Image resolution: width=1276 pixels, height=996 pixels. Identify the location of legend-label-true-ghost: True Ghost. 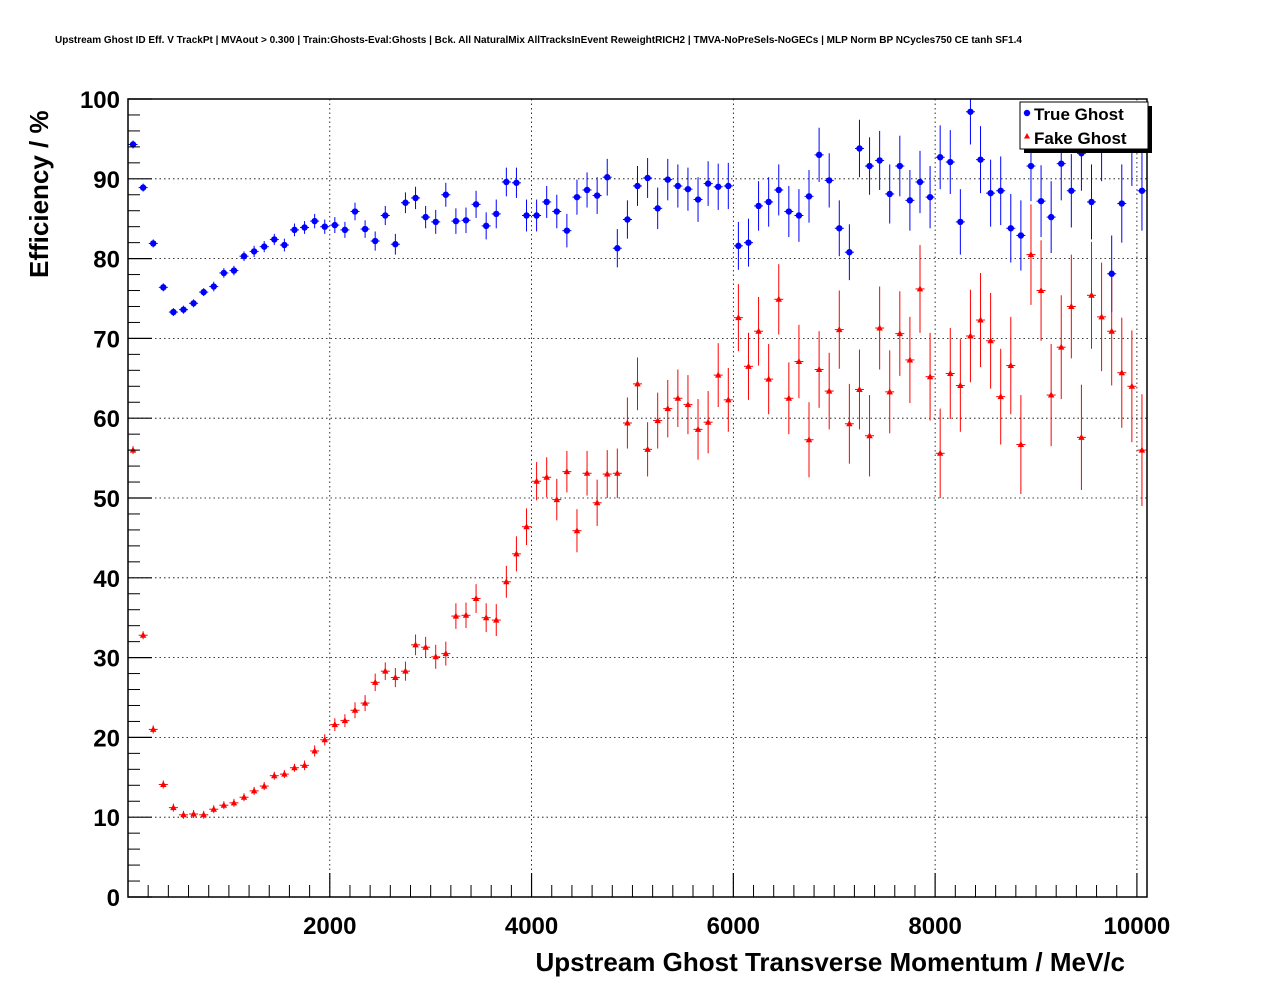
(1079, 114).